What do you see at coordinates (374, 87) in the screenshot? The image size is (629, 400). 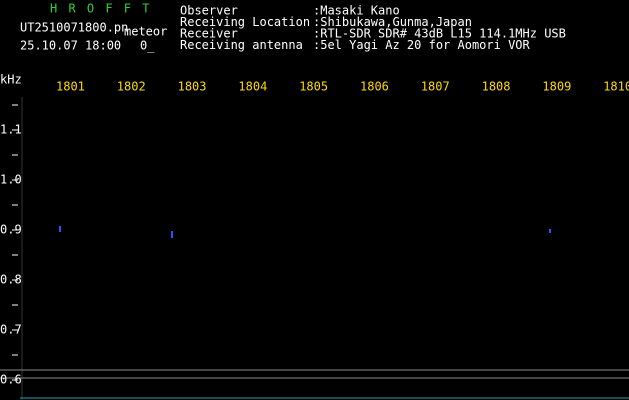 I see `time-tick-label: 1806` at bounding box center [374, 87].